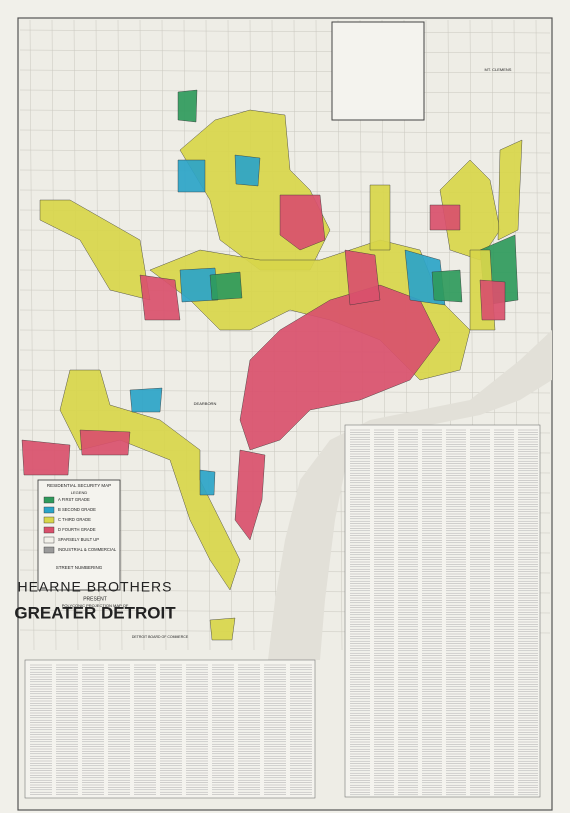  What do you see at coordinates (79, 485) in the screenshot?
I see `legend-title: RESIDENTIAL SECURITY MAP` at bounding box center [79, 485].